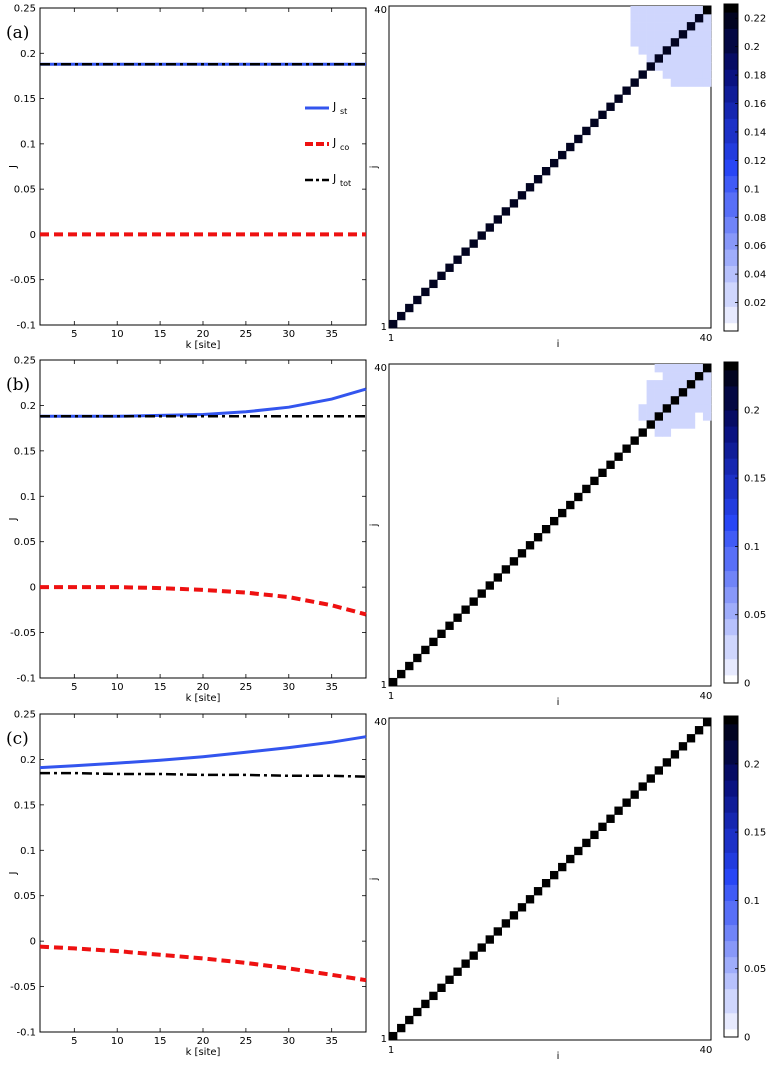 This screenshot has width=768, height=1071. What do you see at coordinates (288, 687) in the screenshot?
I see `x-tick-label: 30` at bounding box center [288, 687].